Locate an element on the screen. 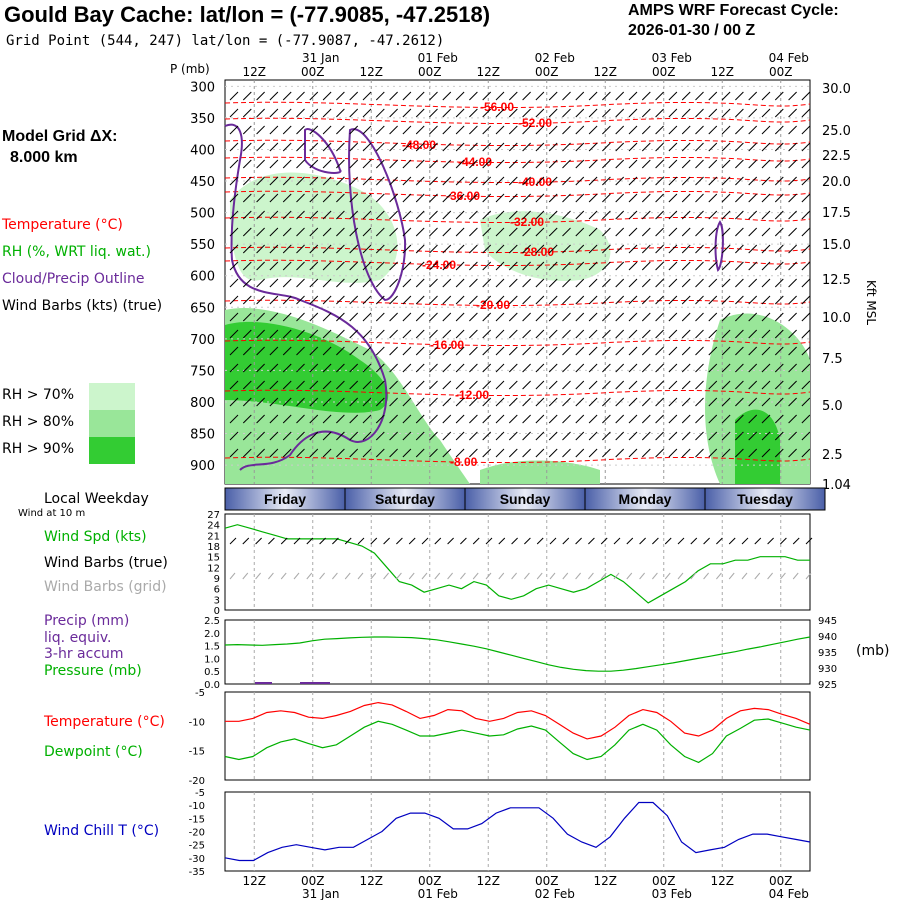 This screenshot has height=900, width=900. precip-tick-label: 2.0 is located at coordinates (212, 634).